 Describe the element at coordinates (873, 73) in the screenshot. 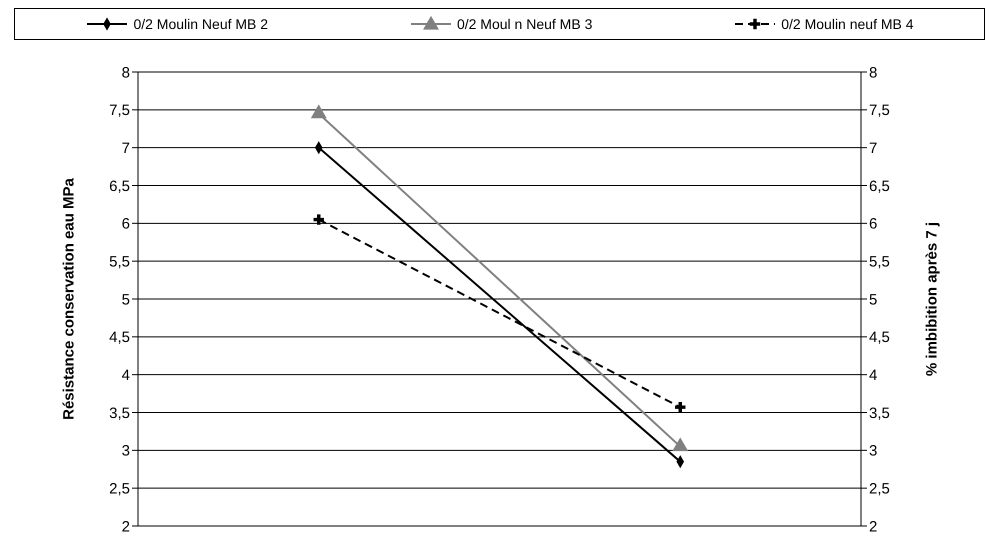

I see `y2-tick-label: 8` at that location.